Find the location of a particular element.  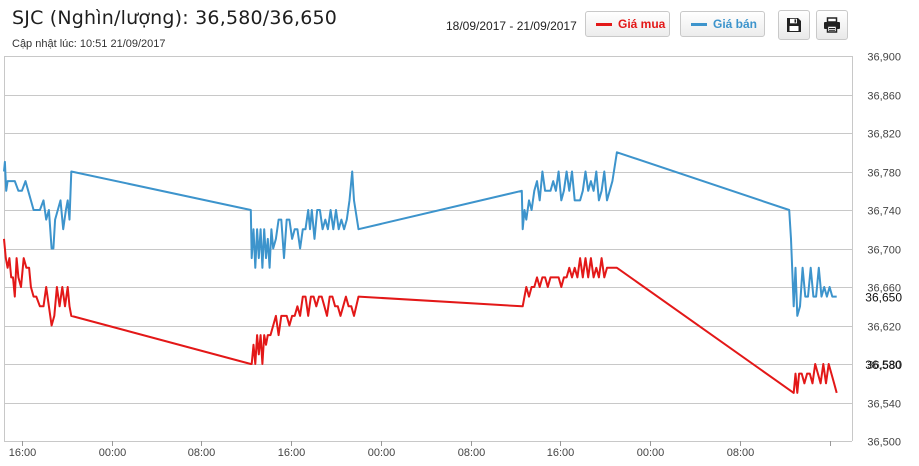

y-tick-label: 36,500 is located at coordinates (884, 443).